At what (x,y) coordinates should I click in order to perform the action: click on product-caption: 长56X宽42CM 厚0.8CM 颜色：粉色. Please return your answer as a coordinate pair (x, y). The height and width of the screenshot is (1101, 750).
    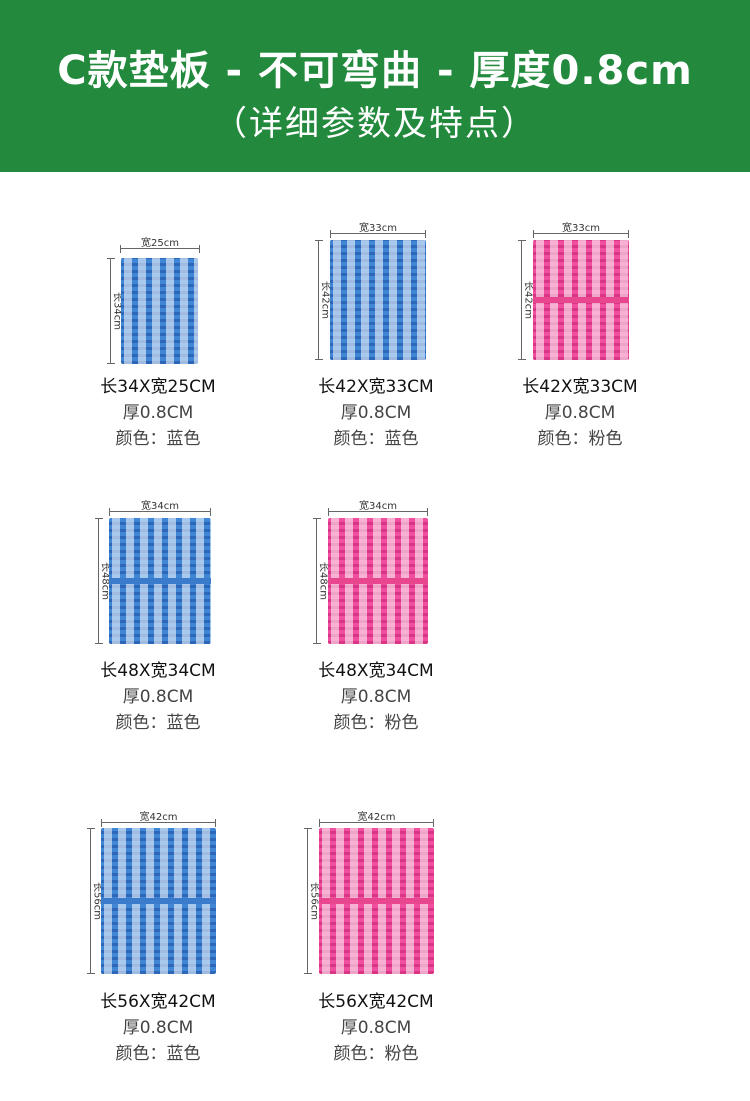
    Looking at the image, I should click on (376, 1028).